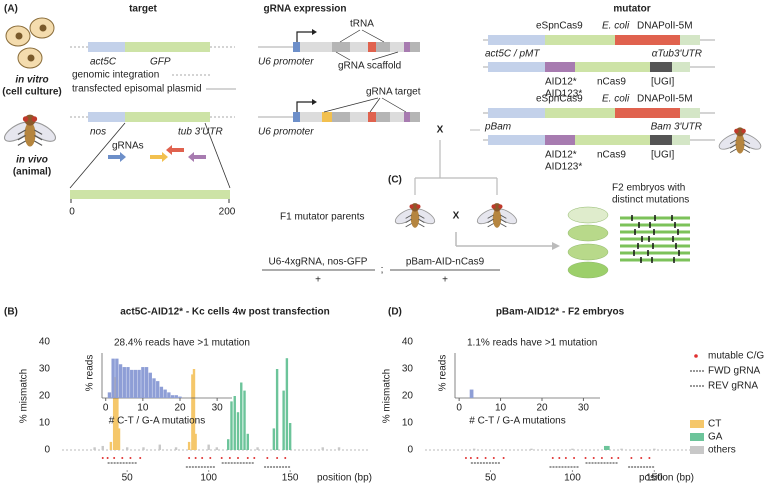  I want to click on x-tick-label: 50, so click(128, 478).